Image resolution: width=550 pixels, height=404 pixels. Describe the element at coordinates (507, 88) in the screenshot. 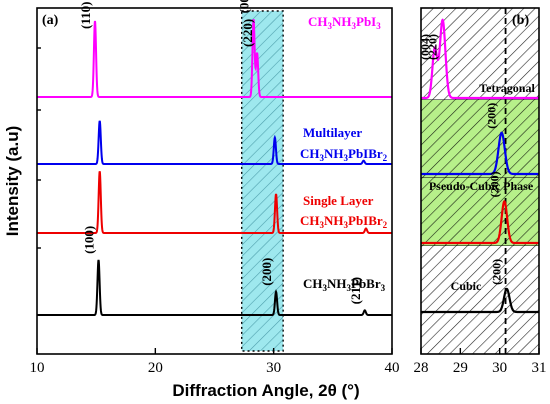

I see `phase-label-0: Tetragonal` at that location.